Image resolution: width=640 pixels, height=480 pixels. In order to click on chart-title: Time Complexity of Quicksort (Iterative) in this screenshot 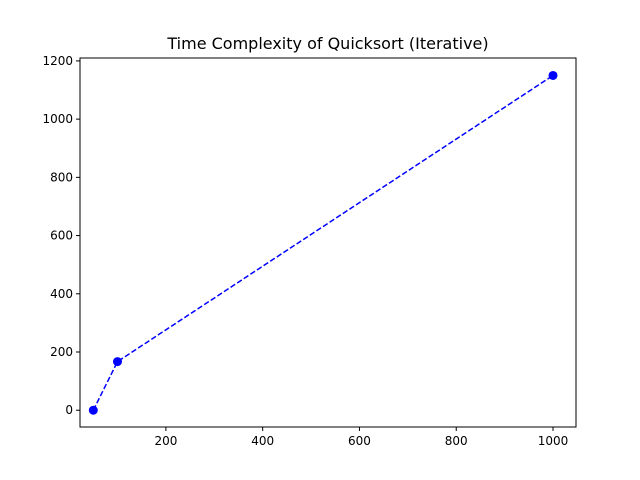, I will do `click(327, 43)`.